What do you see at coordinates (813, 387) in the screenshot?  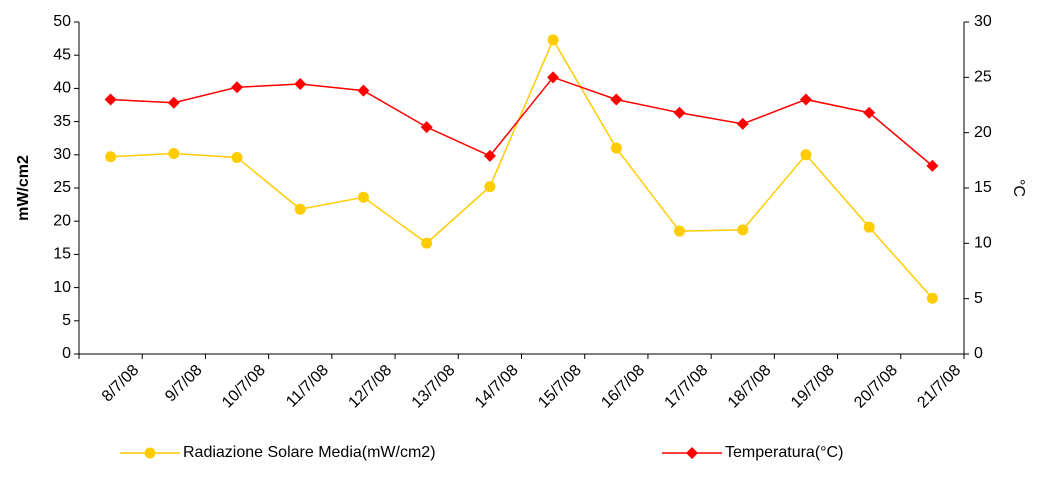 I see `x-tick-label: 19/7/08` at bounding box center [813, 387].